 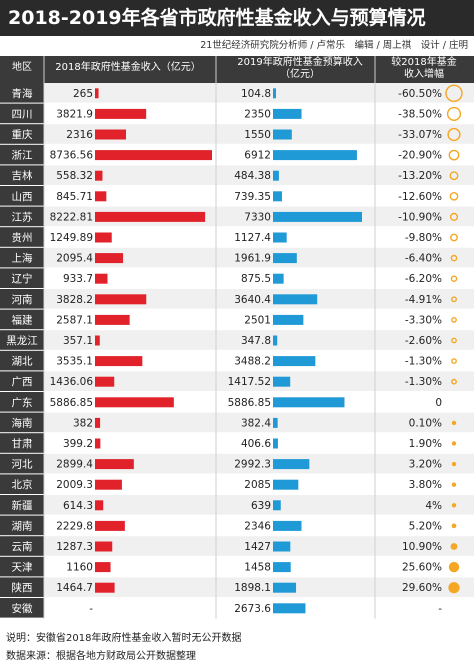 What do you see at coordinates (234, 422) in the screenshot?
I see `table-row: 海南 382 382.4 0.10%` at bounding box center [234, 422].